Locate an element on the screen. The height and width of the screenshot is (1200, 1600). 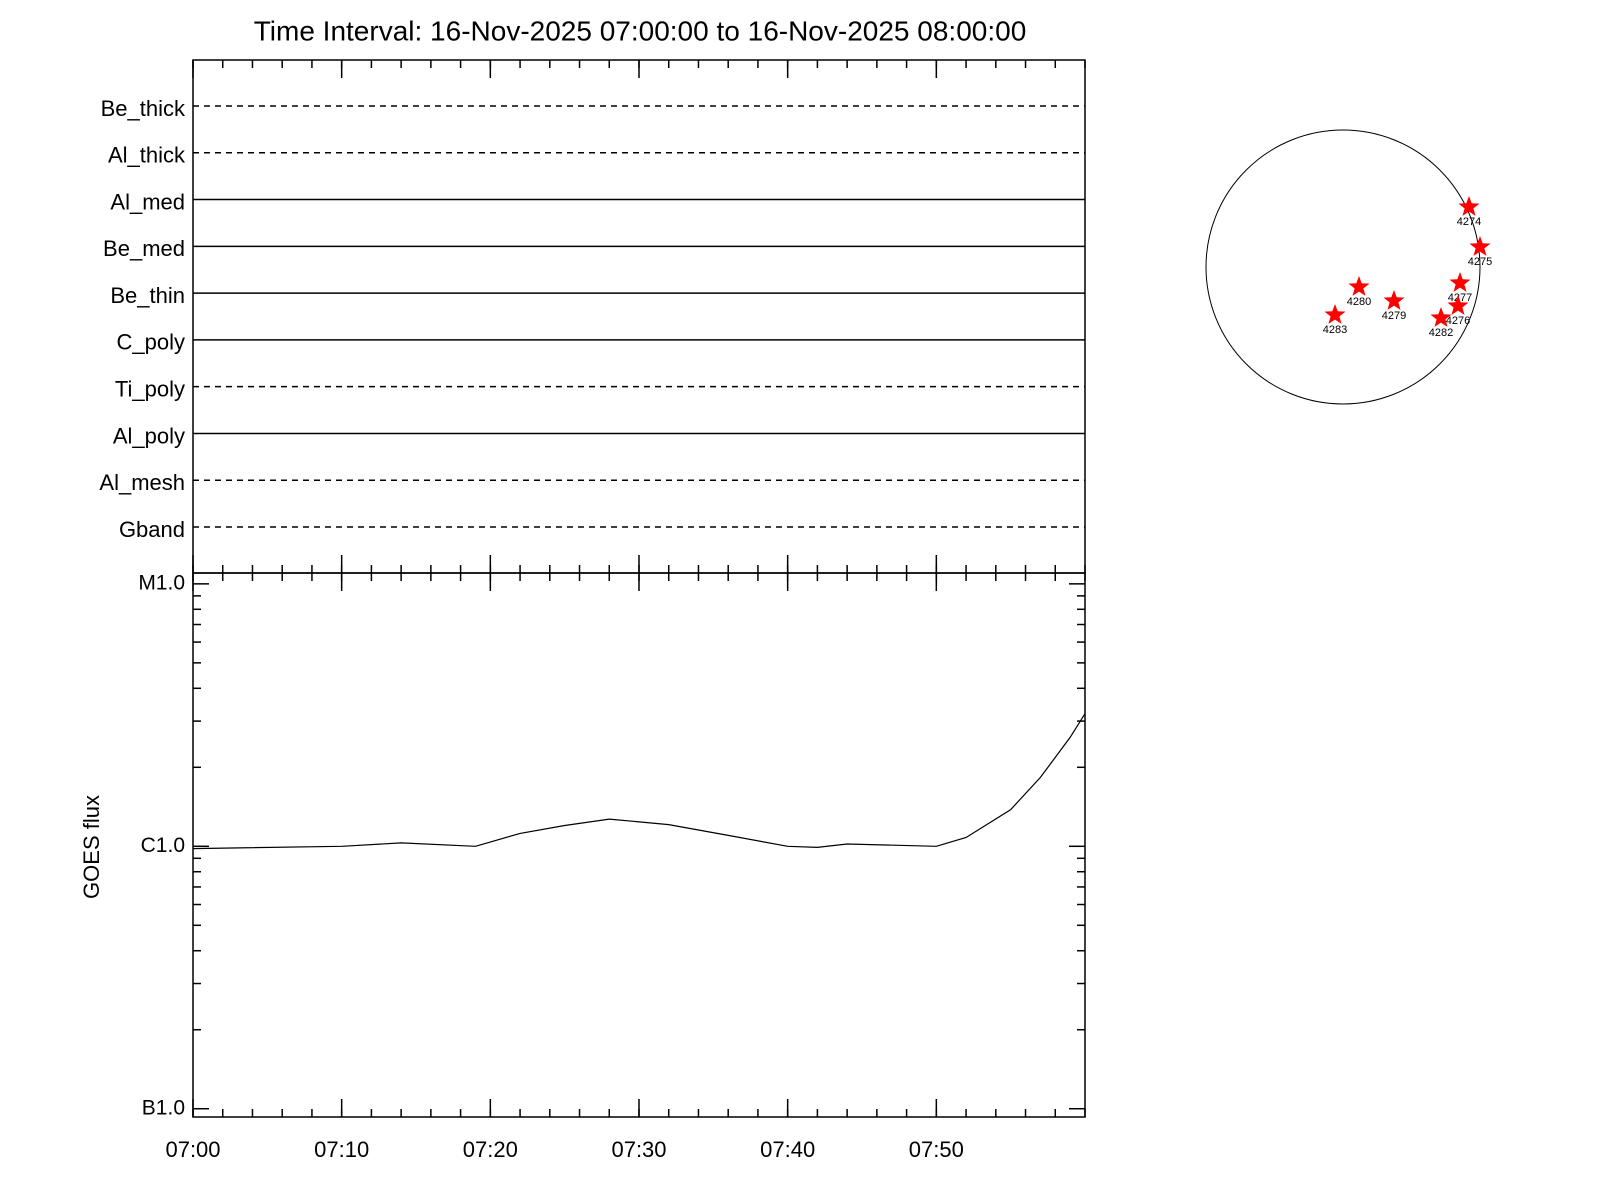
filter-label: Gband is located at coordinates (152, 529).